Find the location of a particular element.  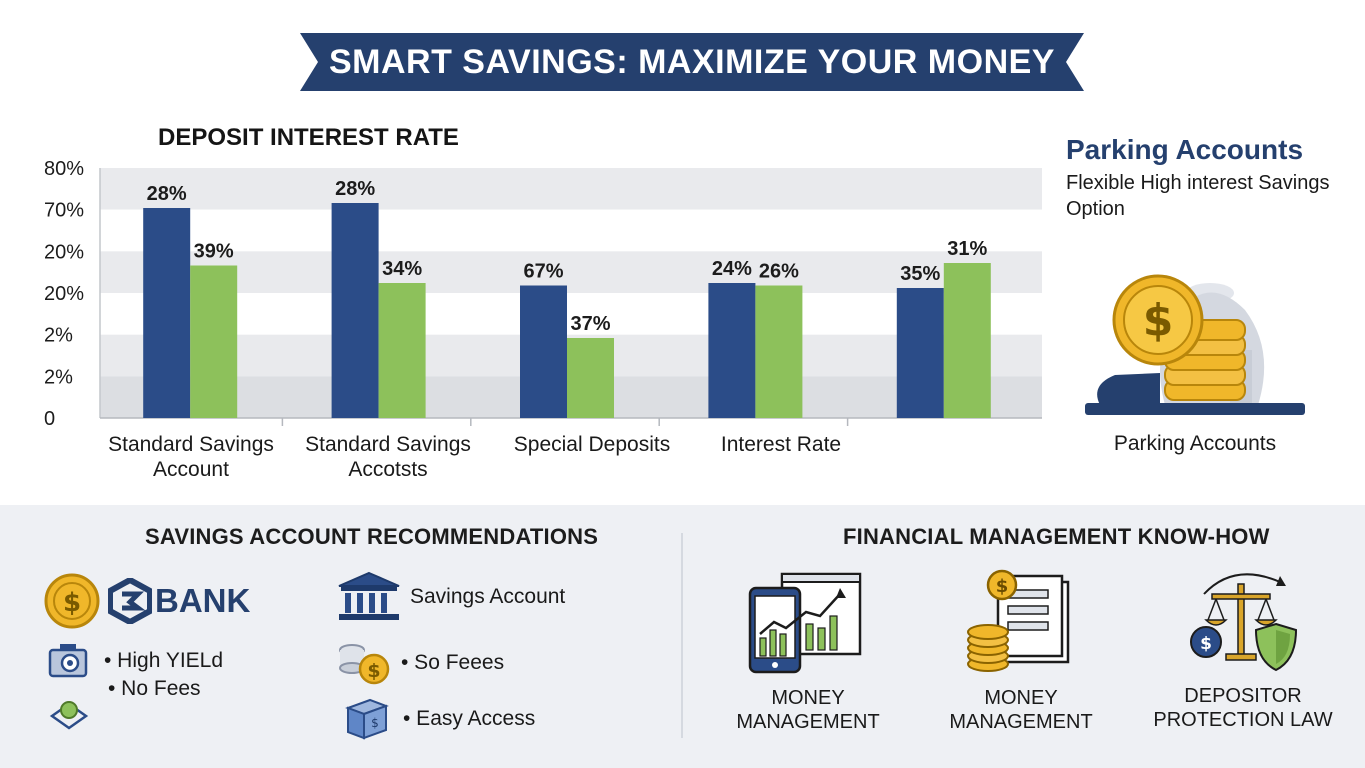

bar-value-label: 37% is located at coordinates (590, 324).